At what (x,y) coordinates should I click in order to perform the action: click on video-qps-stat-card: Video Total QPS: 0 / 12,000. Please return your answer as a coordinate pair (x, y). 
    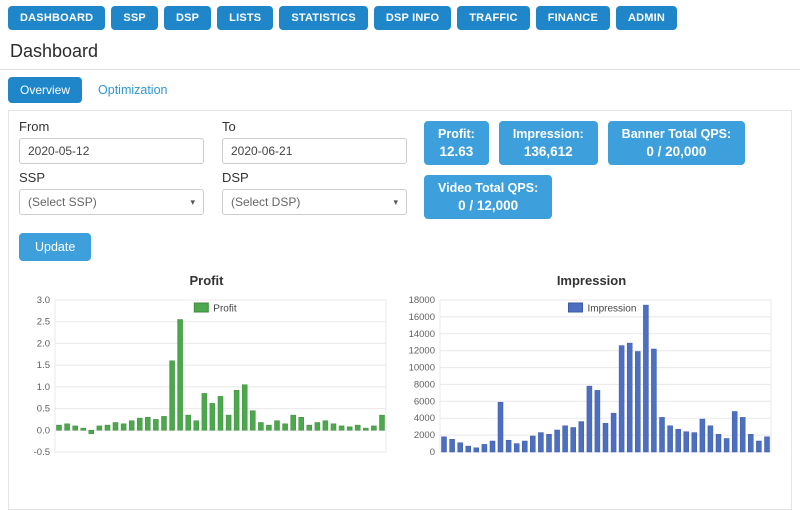
    Looking at the image, I should click on (488, 197).